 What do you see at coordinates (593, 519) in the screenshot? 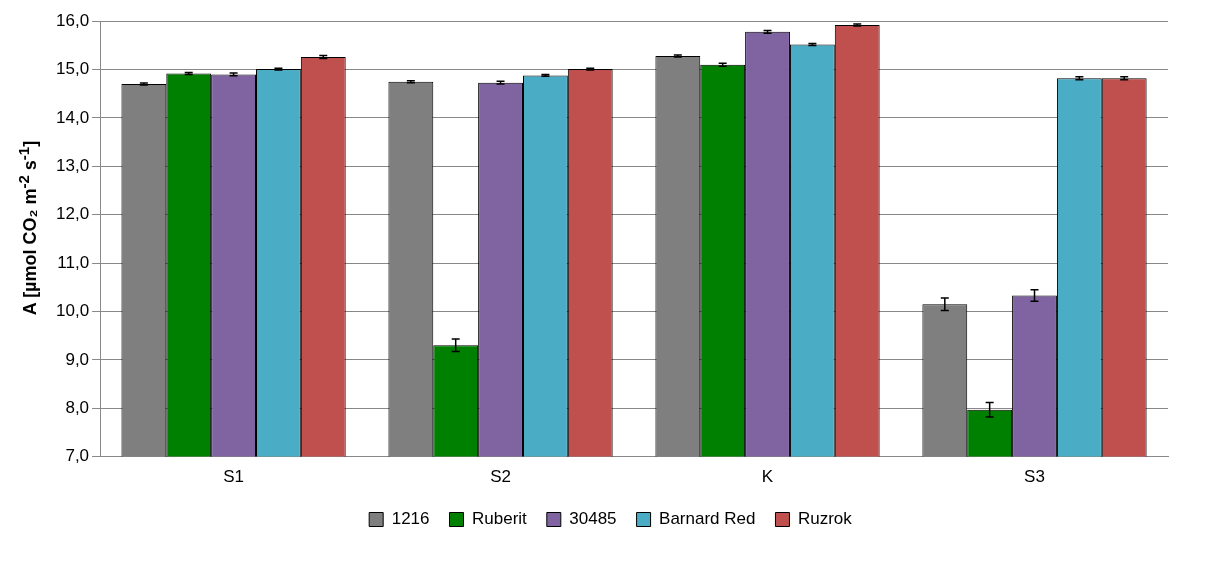
I see `legend-label: 30485` at bounding box center [593, 519].